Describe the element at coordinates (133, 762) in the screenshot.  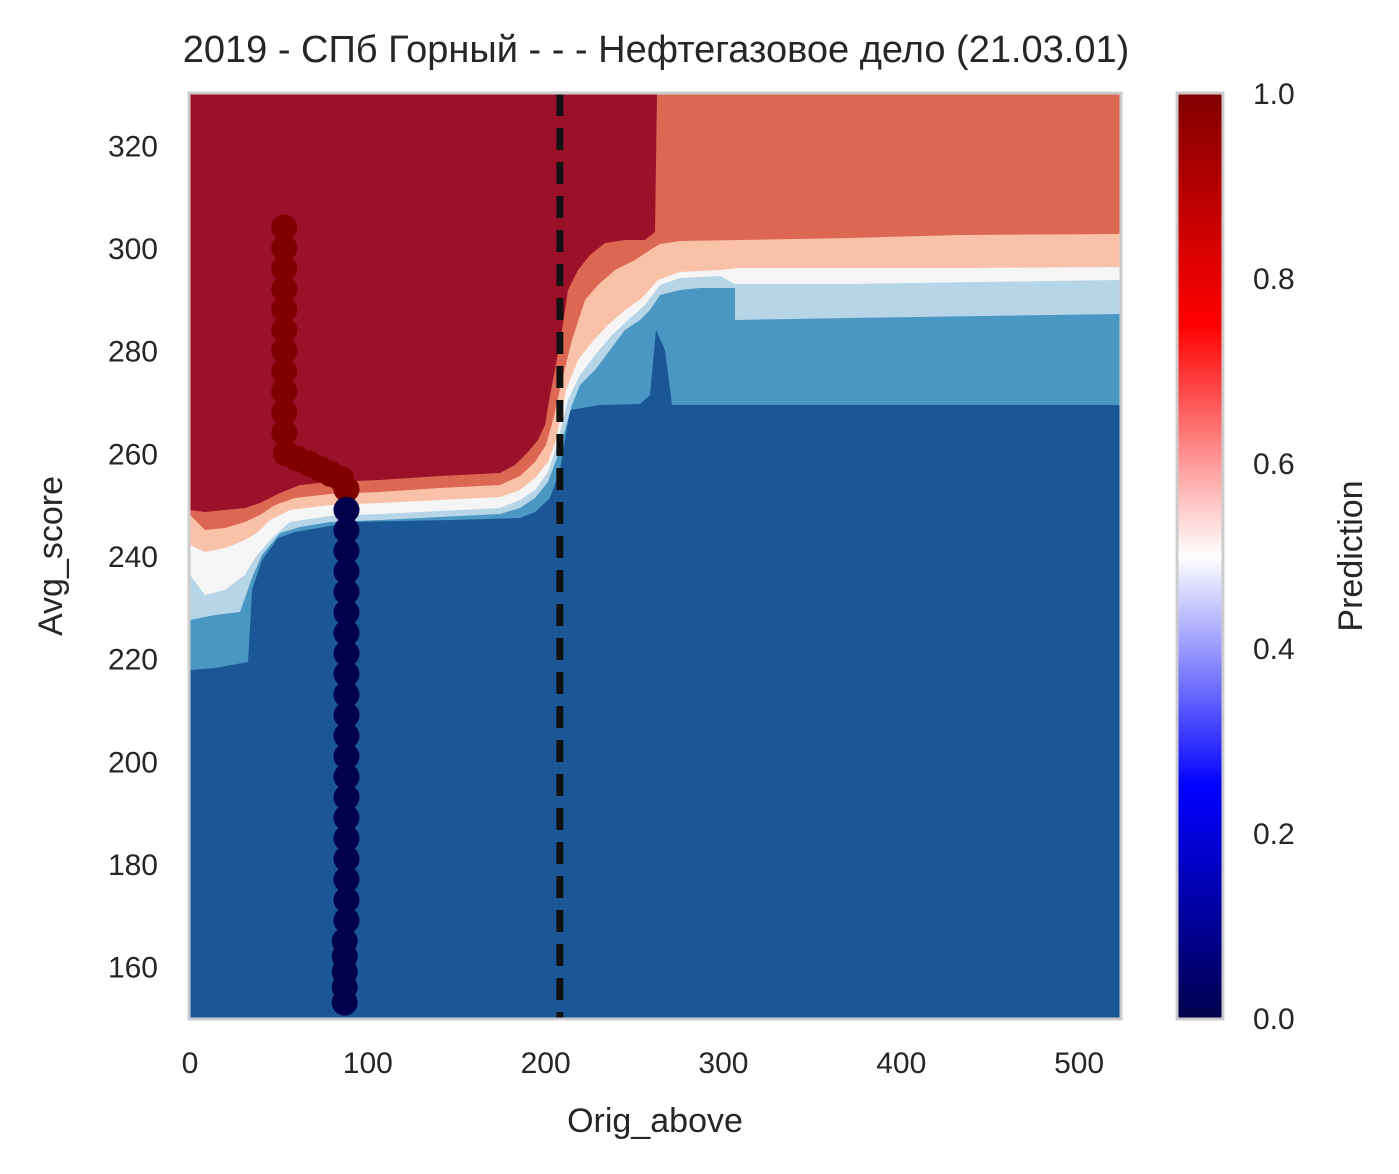
I see `y-tick-label: 200` at that location.